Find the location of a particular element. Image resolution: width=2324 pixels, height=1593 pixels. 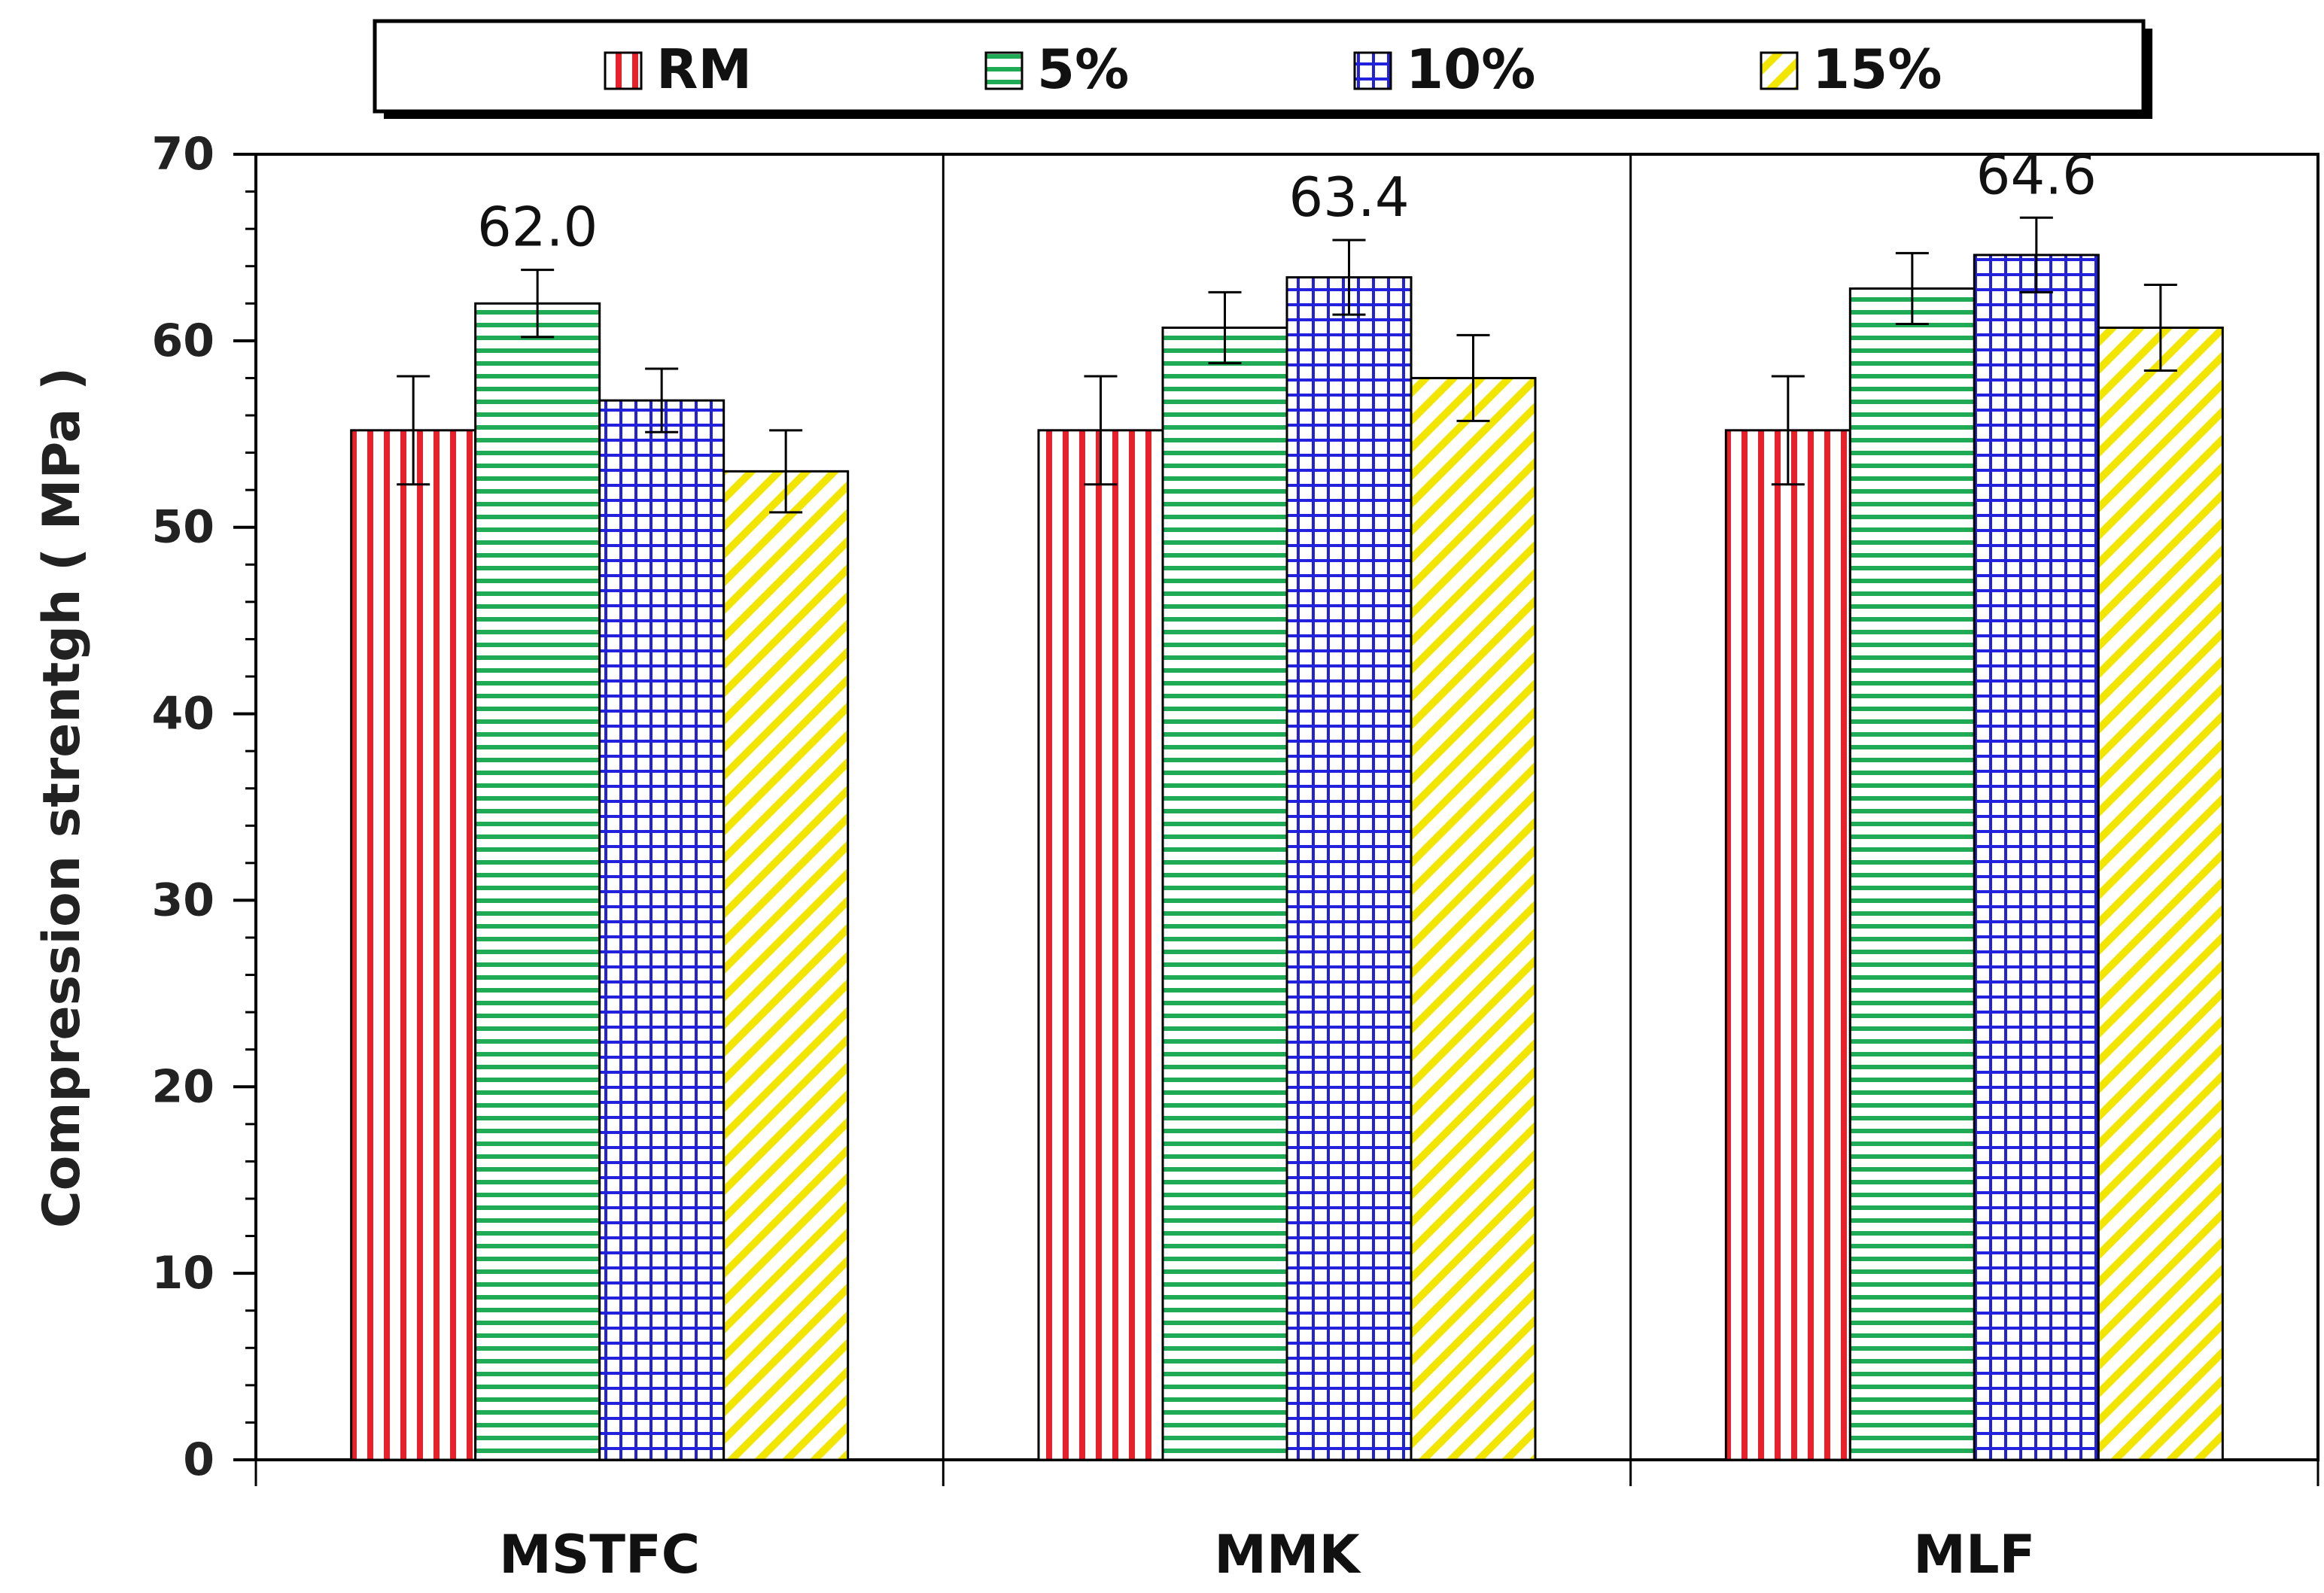

legend-label-5pct: 5% is located at coordinates (1083, 69).